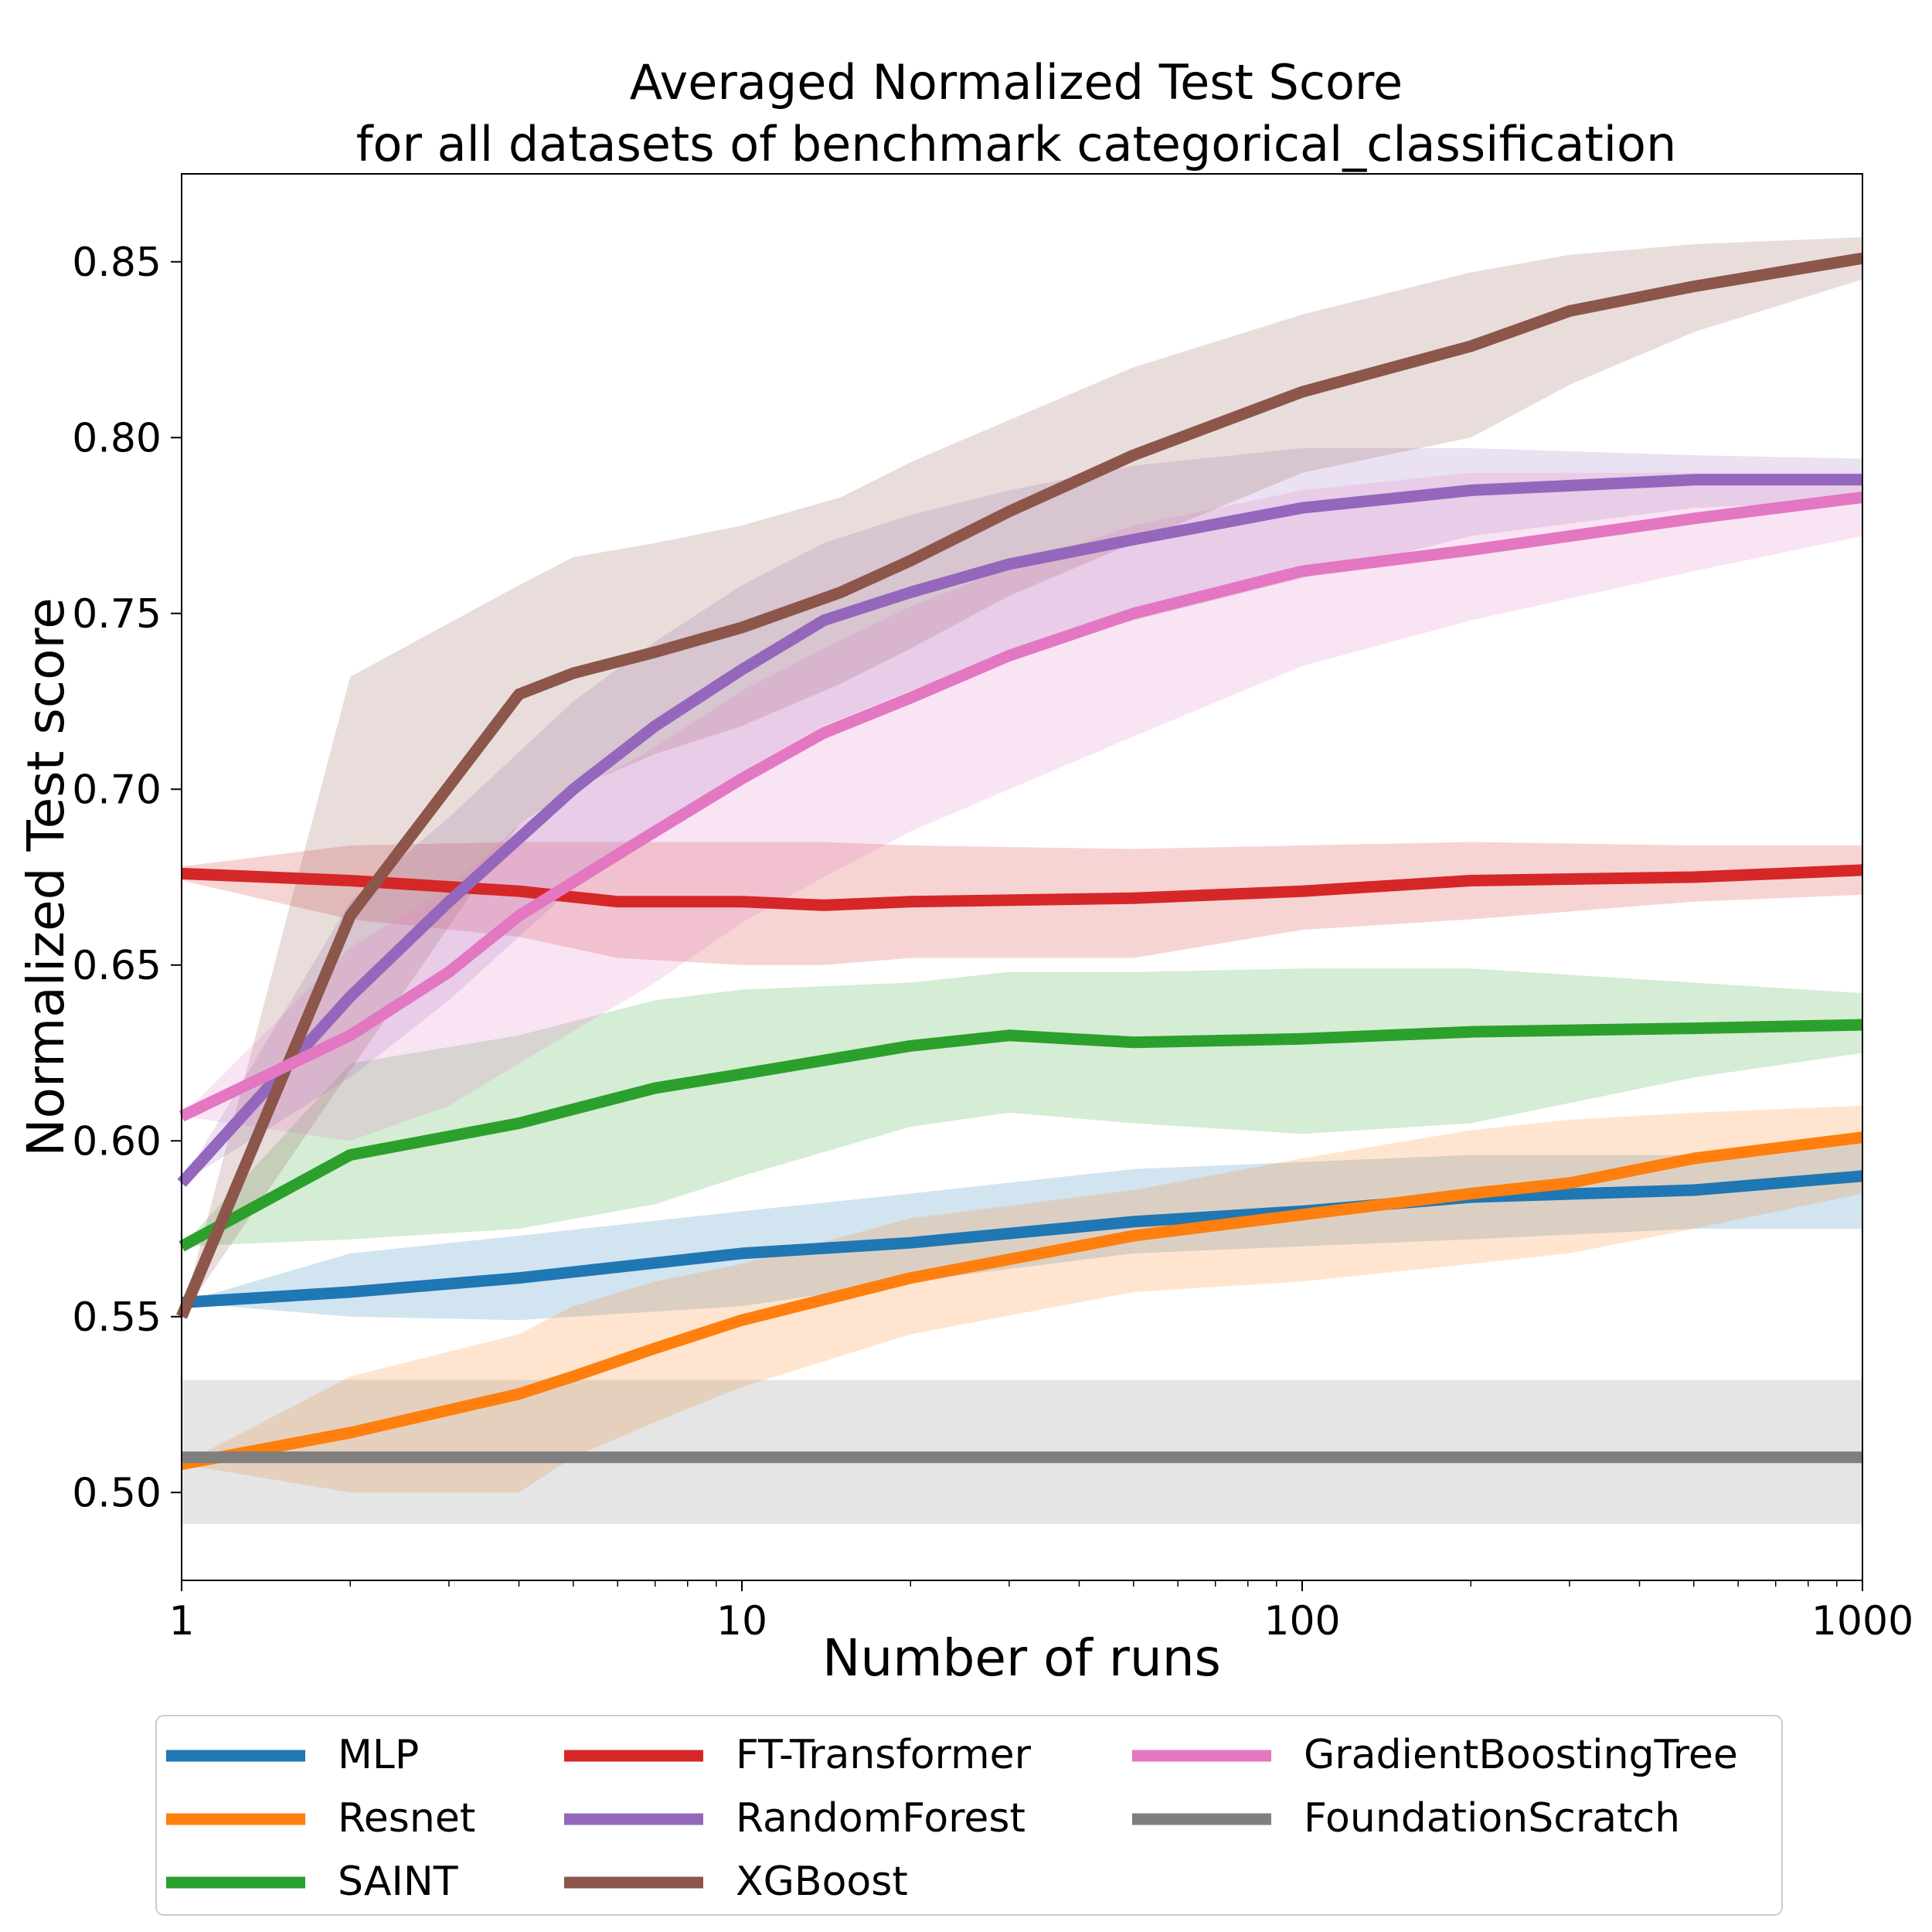  What do you see at coordinates (117, 790) in the screenshot?
I see `y-tick-label: 0.70` at bounding box center [117, 790].